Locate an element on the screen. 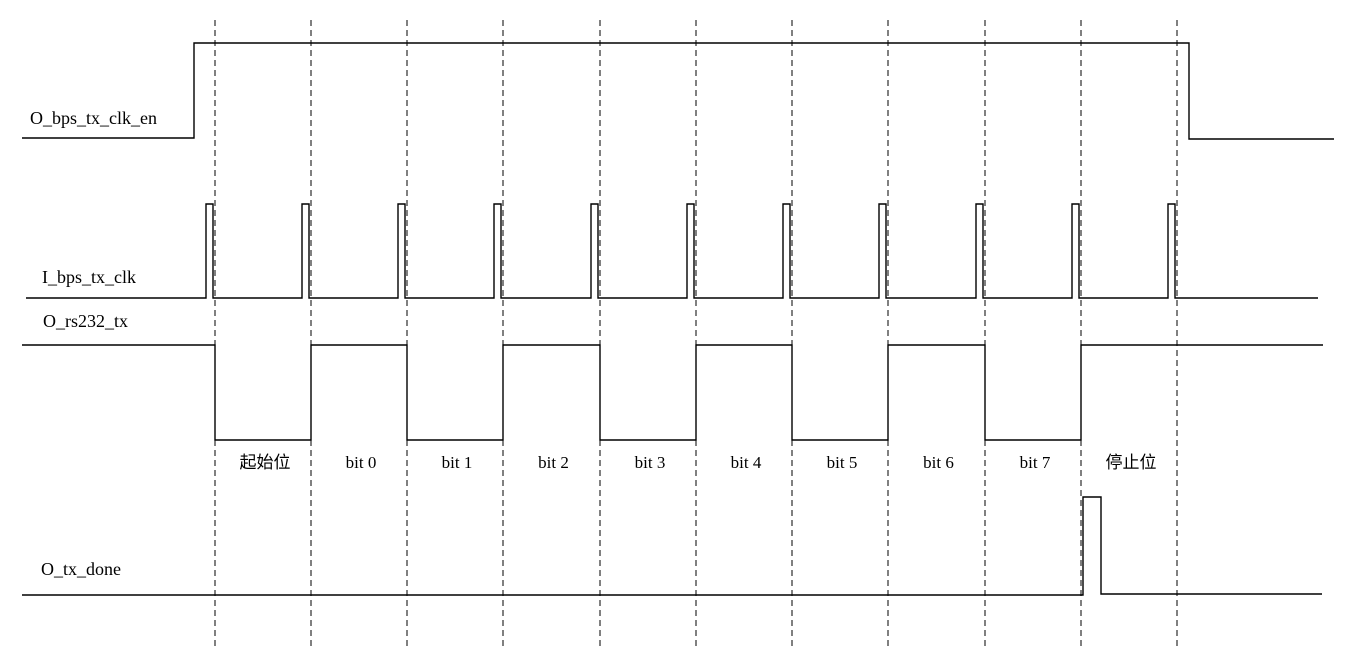 Image resolution: width=1359 pixels, height=672 pixels. bit-label: 起始位 is located at coordinates (265, 462).